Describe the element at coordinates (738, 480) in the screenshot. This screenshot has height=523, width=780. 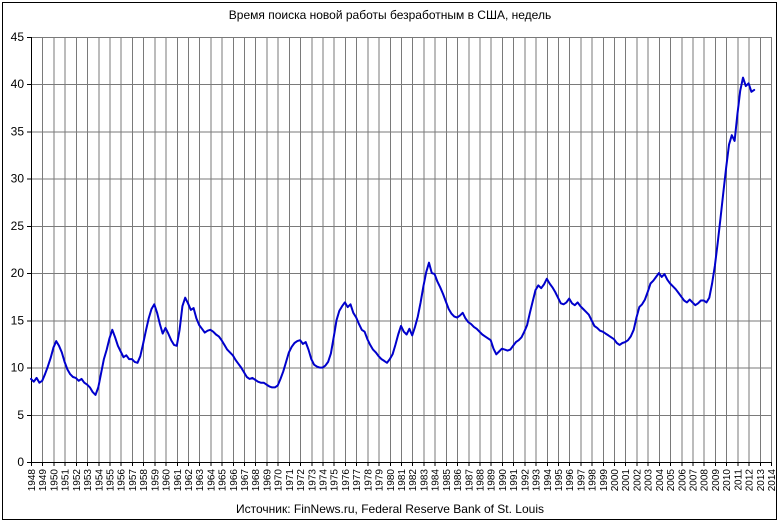
I see `x-tick-label: 2011` at that location.